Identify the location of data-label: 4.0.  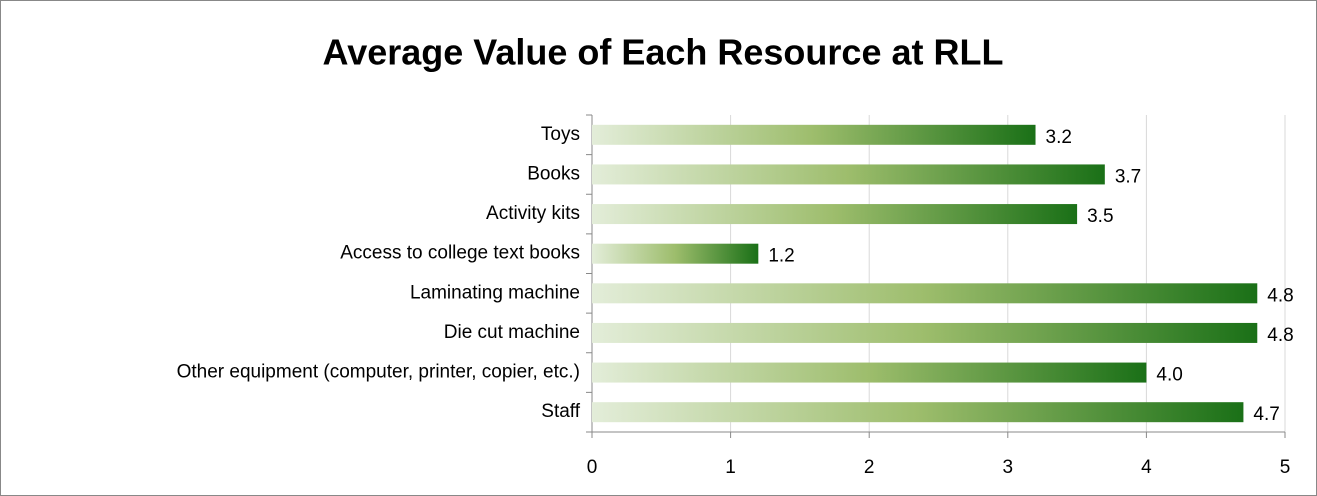
(1169, 375).